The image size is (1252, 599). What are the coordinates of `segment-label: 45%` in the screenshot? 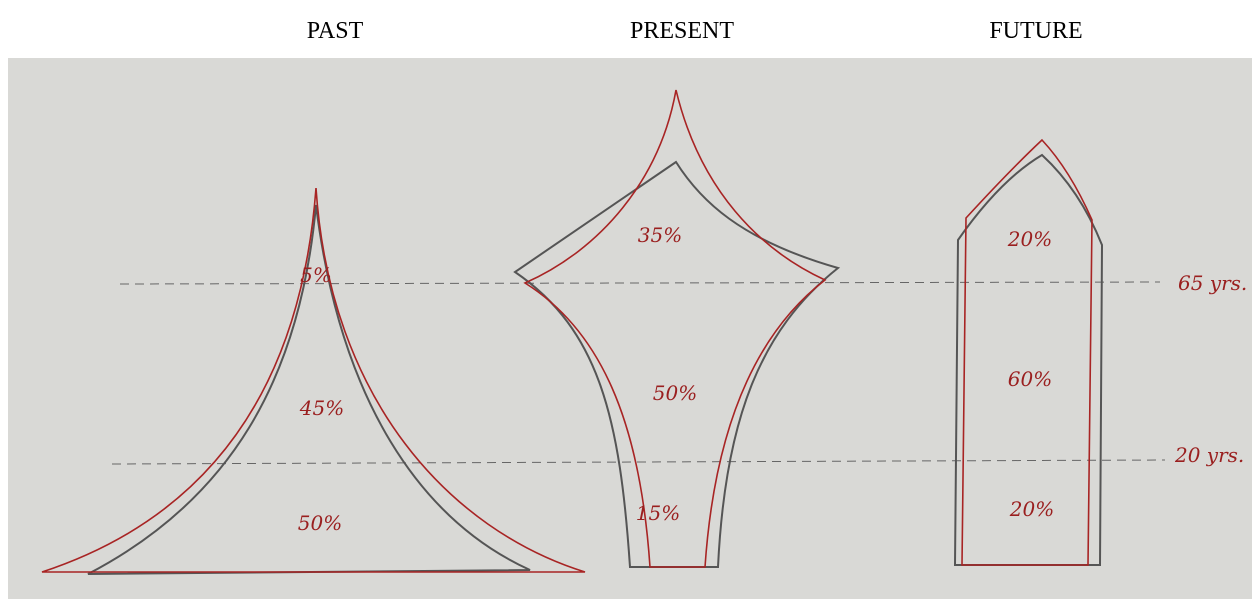 It's located at (321, 408).